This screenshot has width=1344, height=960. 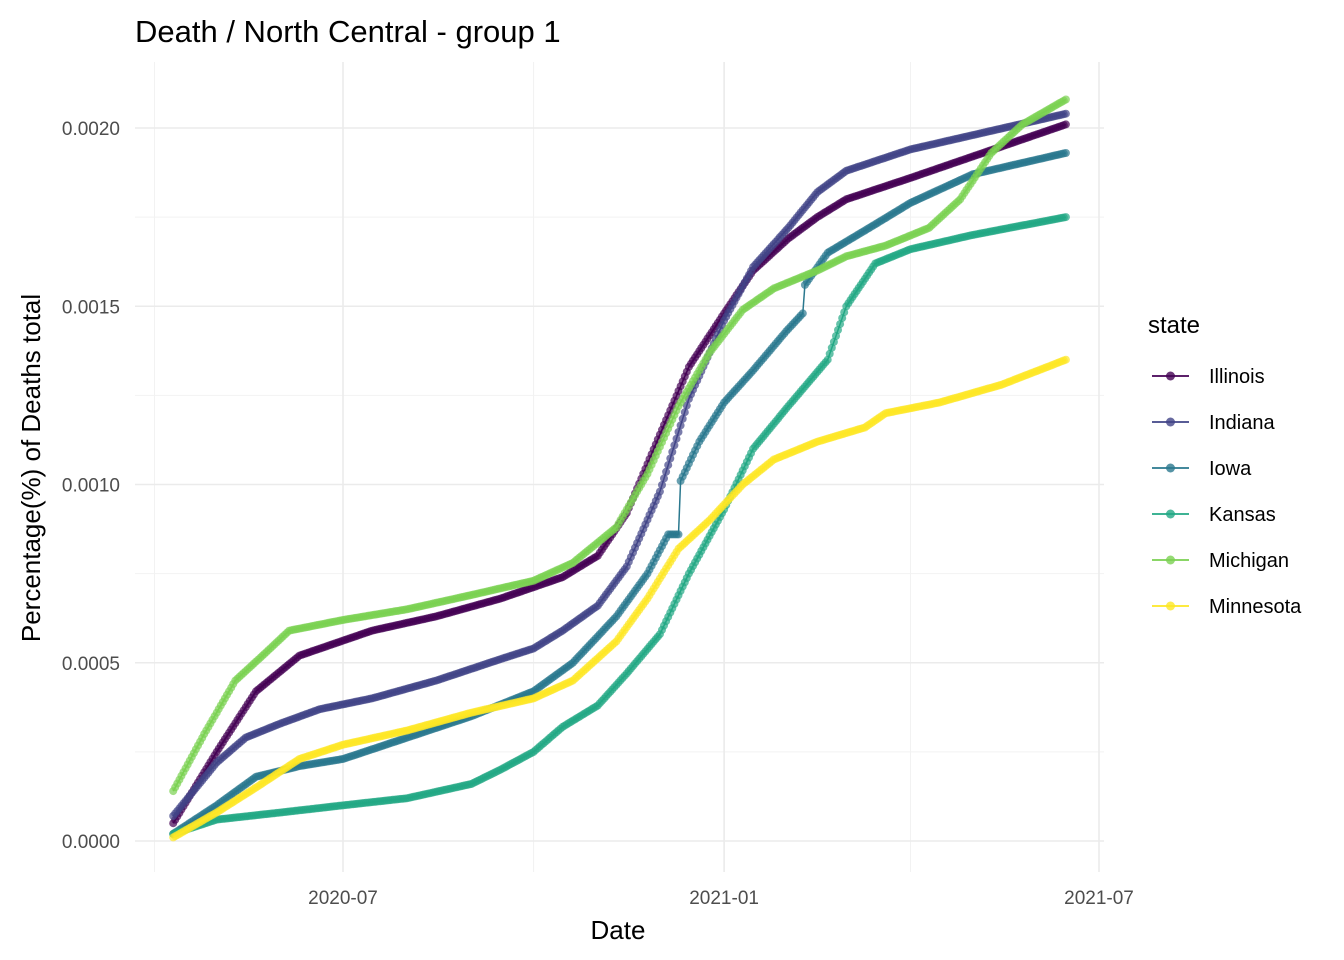 I want to click on chart-title: Death / North Central - group 1, so click(x=348, y=31).